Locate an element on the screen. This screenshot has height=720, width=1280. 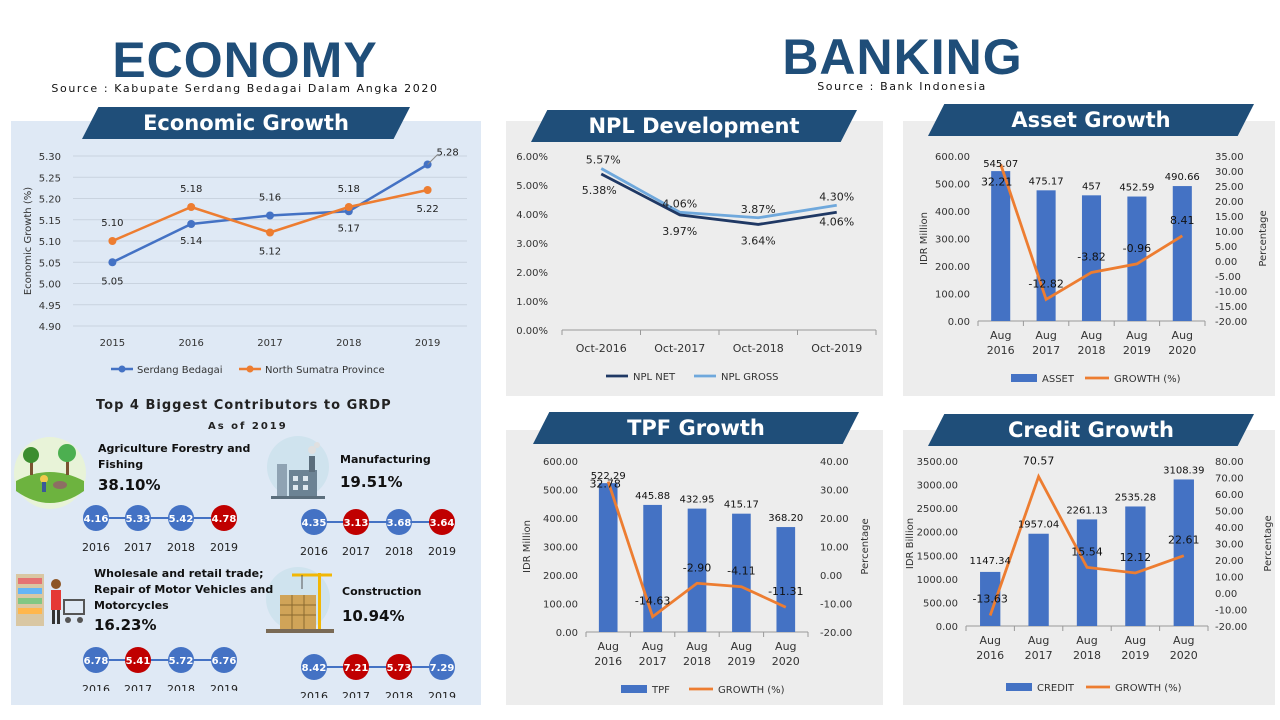
growth-value-label: -12.82 is located at coordinates (1045, 283).